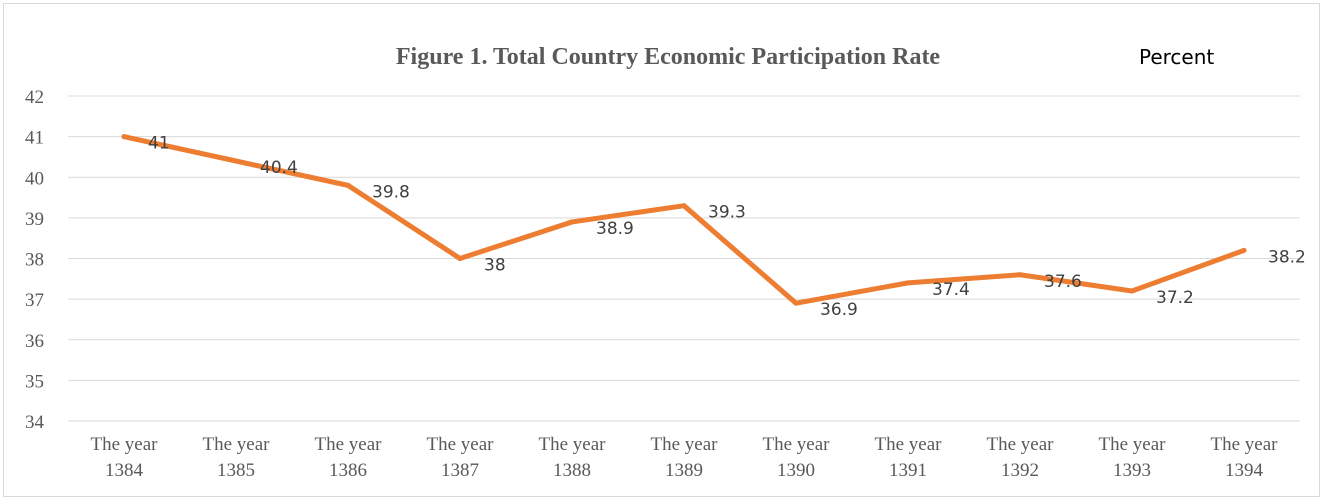 The image size is (1325, 502). What do you see at coordinates (34, 138) in the screenshot?
I see `y-tick-label: 41` at bounding box center [34, 138].